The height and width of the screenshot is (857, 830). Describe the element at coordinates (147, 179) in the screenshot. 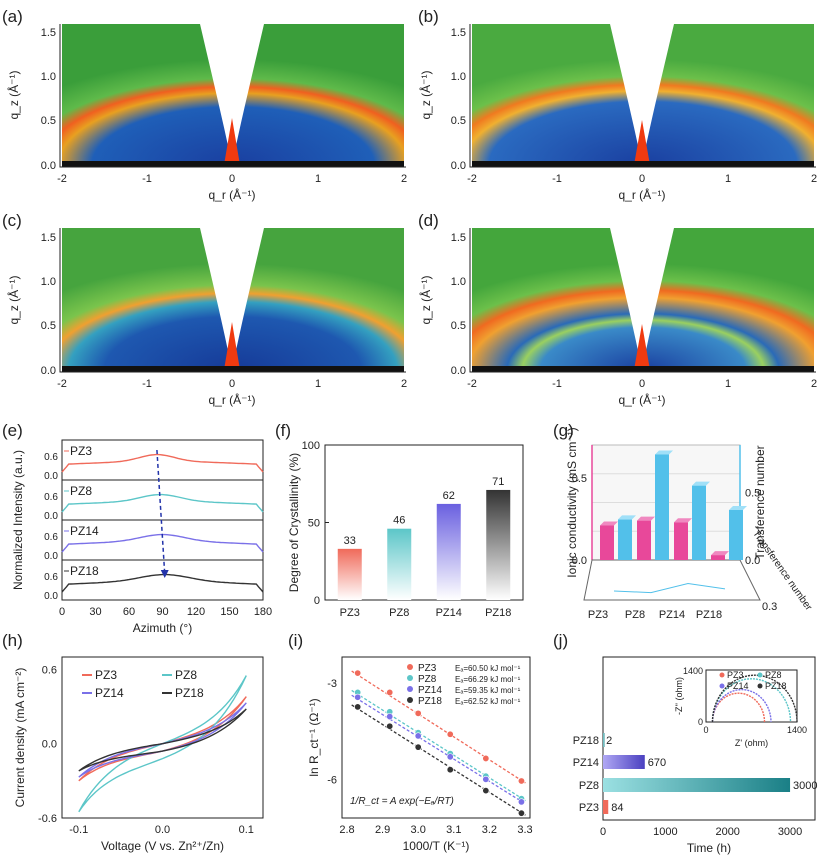

I see `gixd-xtick: -1` at that location.